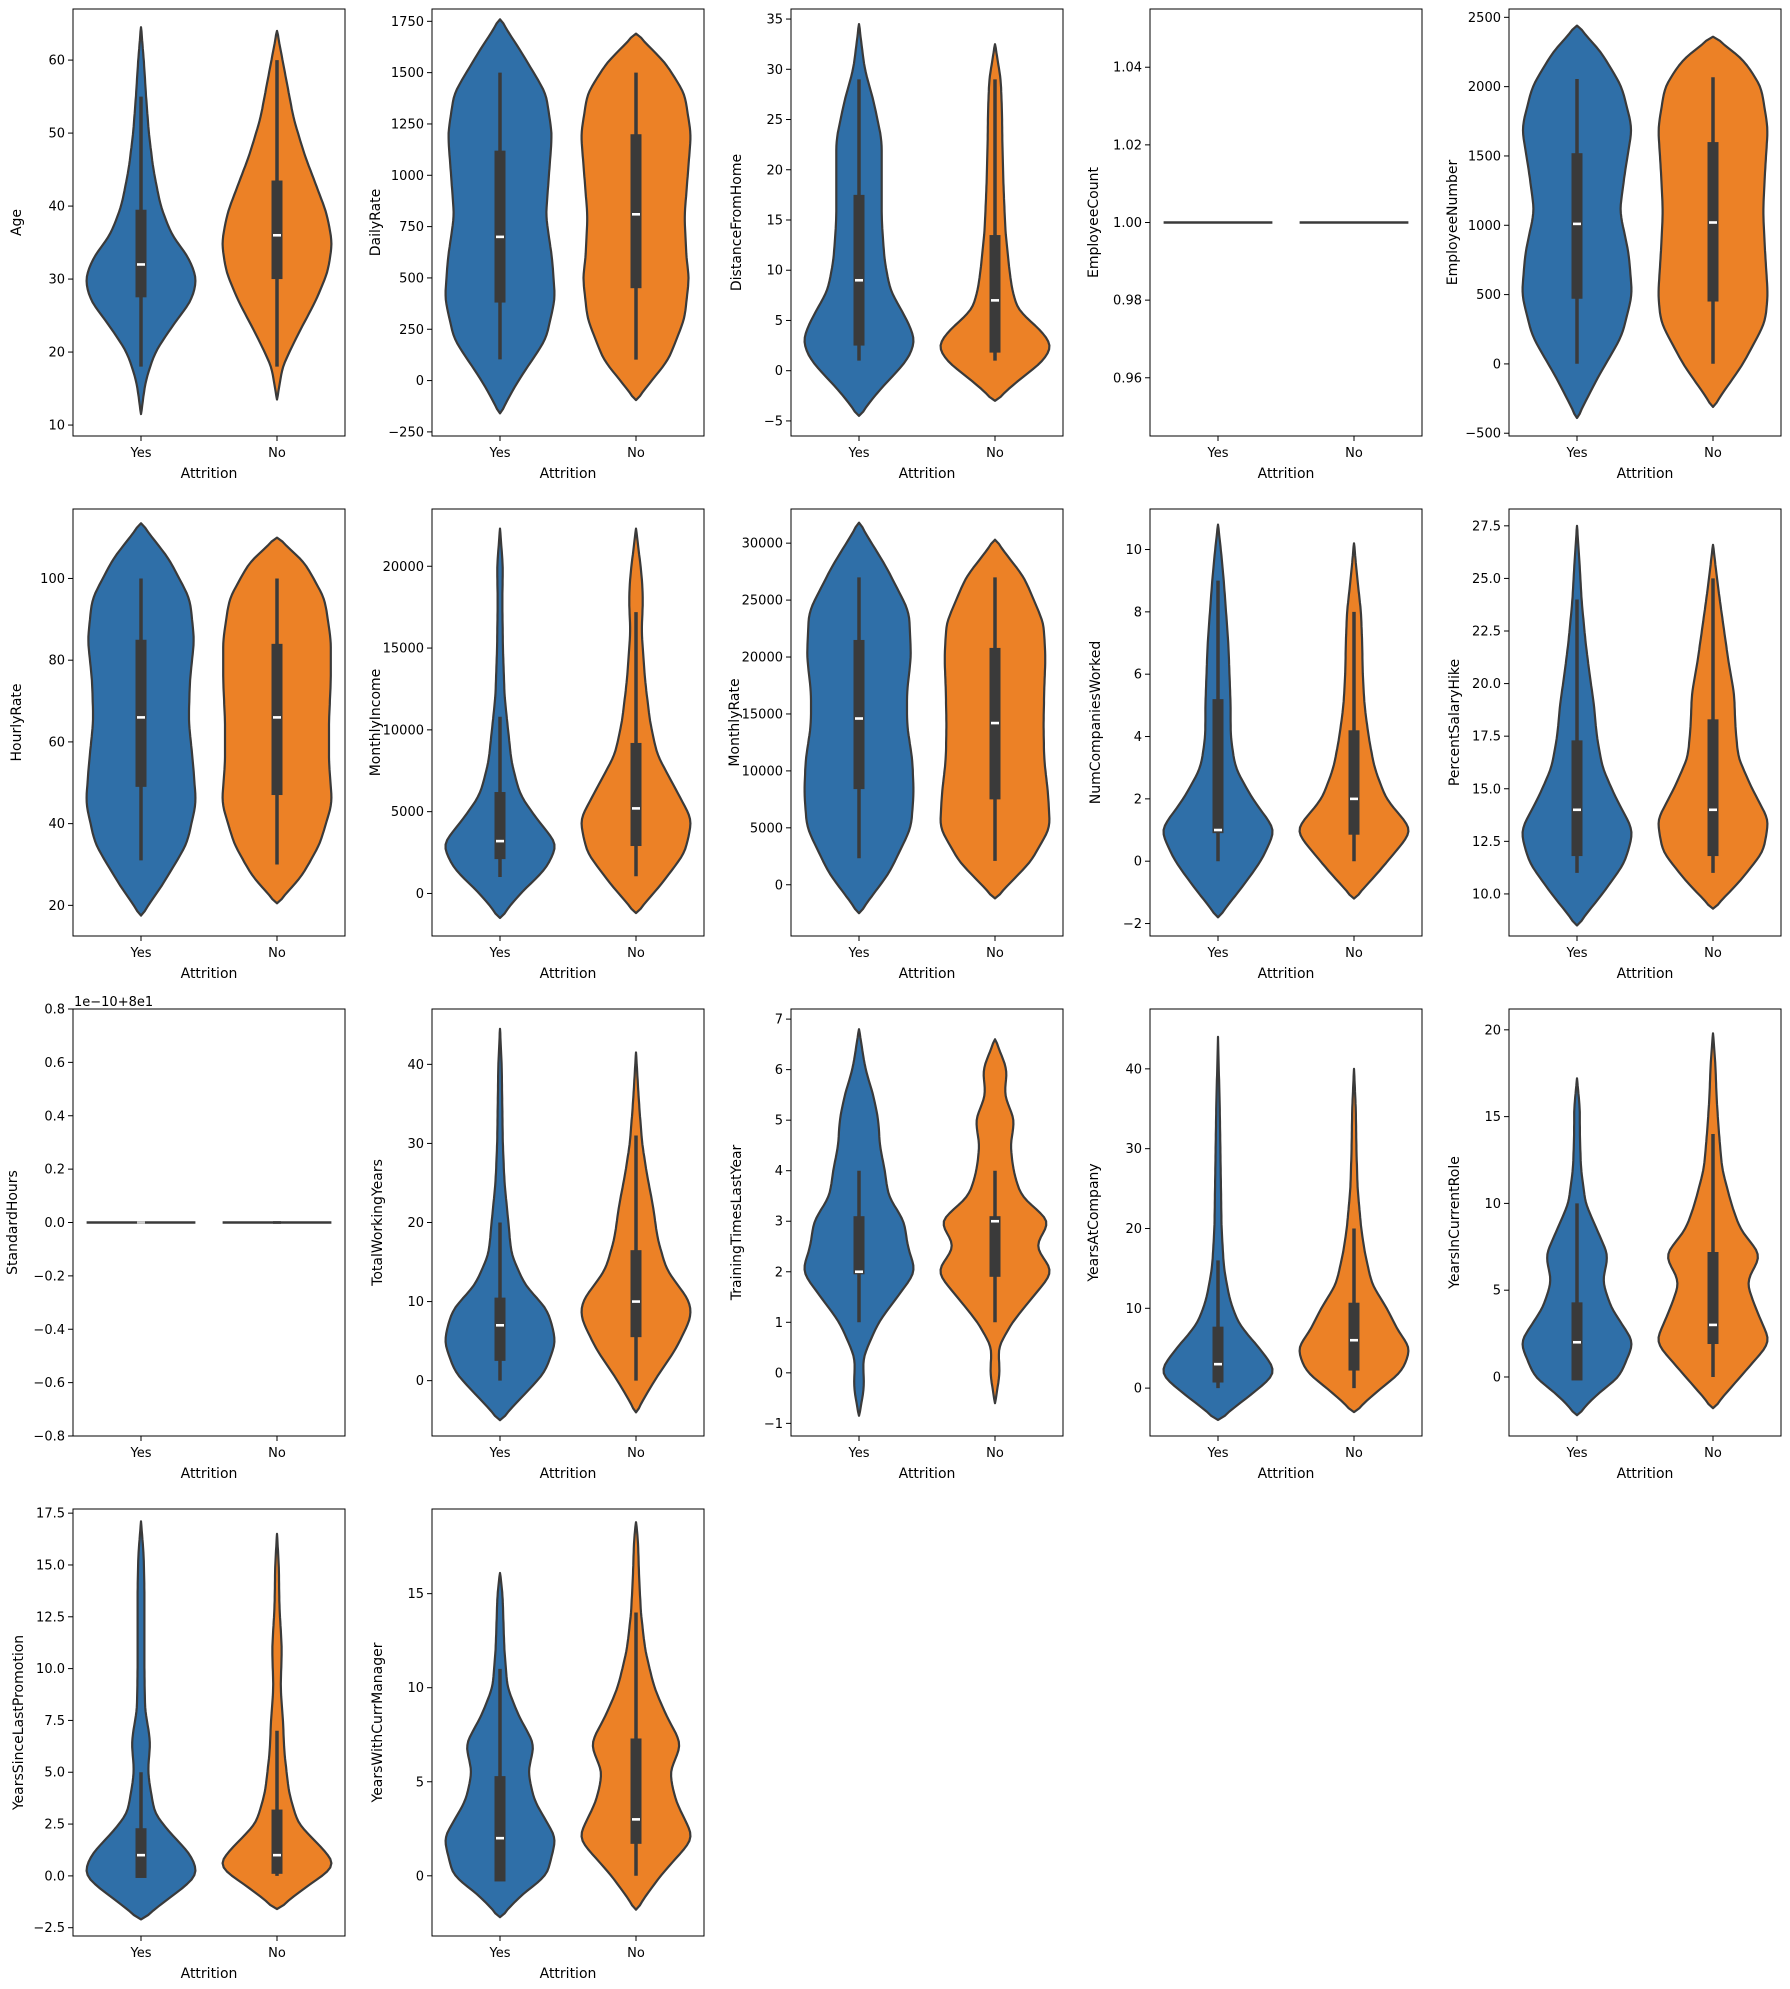 The width and height of the screenshot is (1790, 1989). What do you see at coordinates (56, 742) in the screenshot?
I see `y-tick-label: 60` at bounding box center [56, 742].